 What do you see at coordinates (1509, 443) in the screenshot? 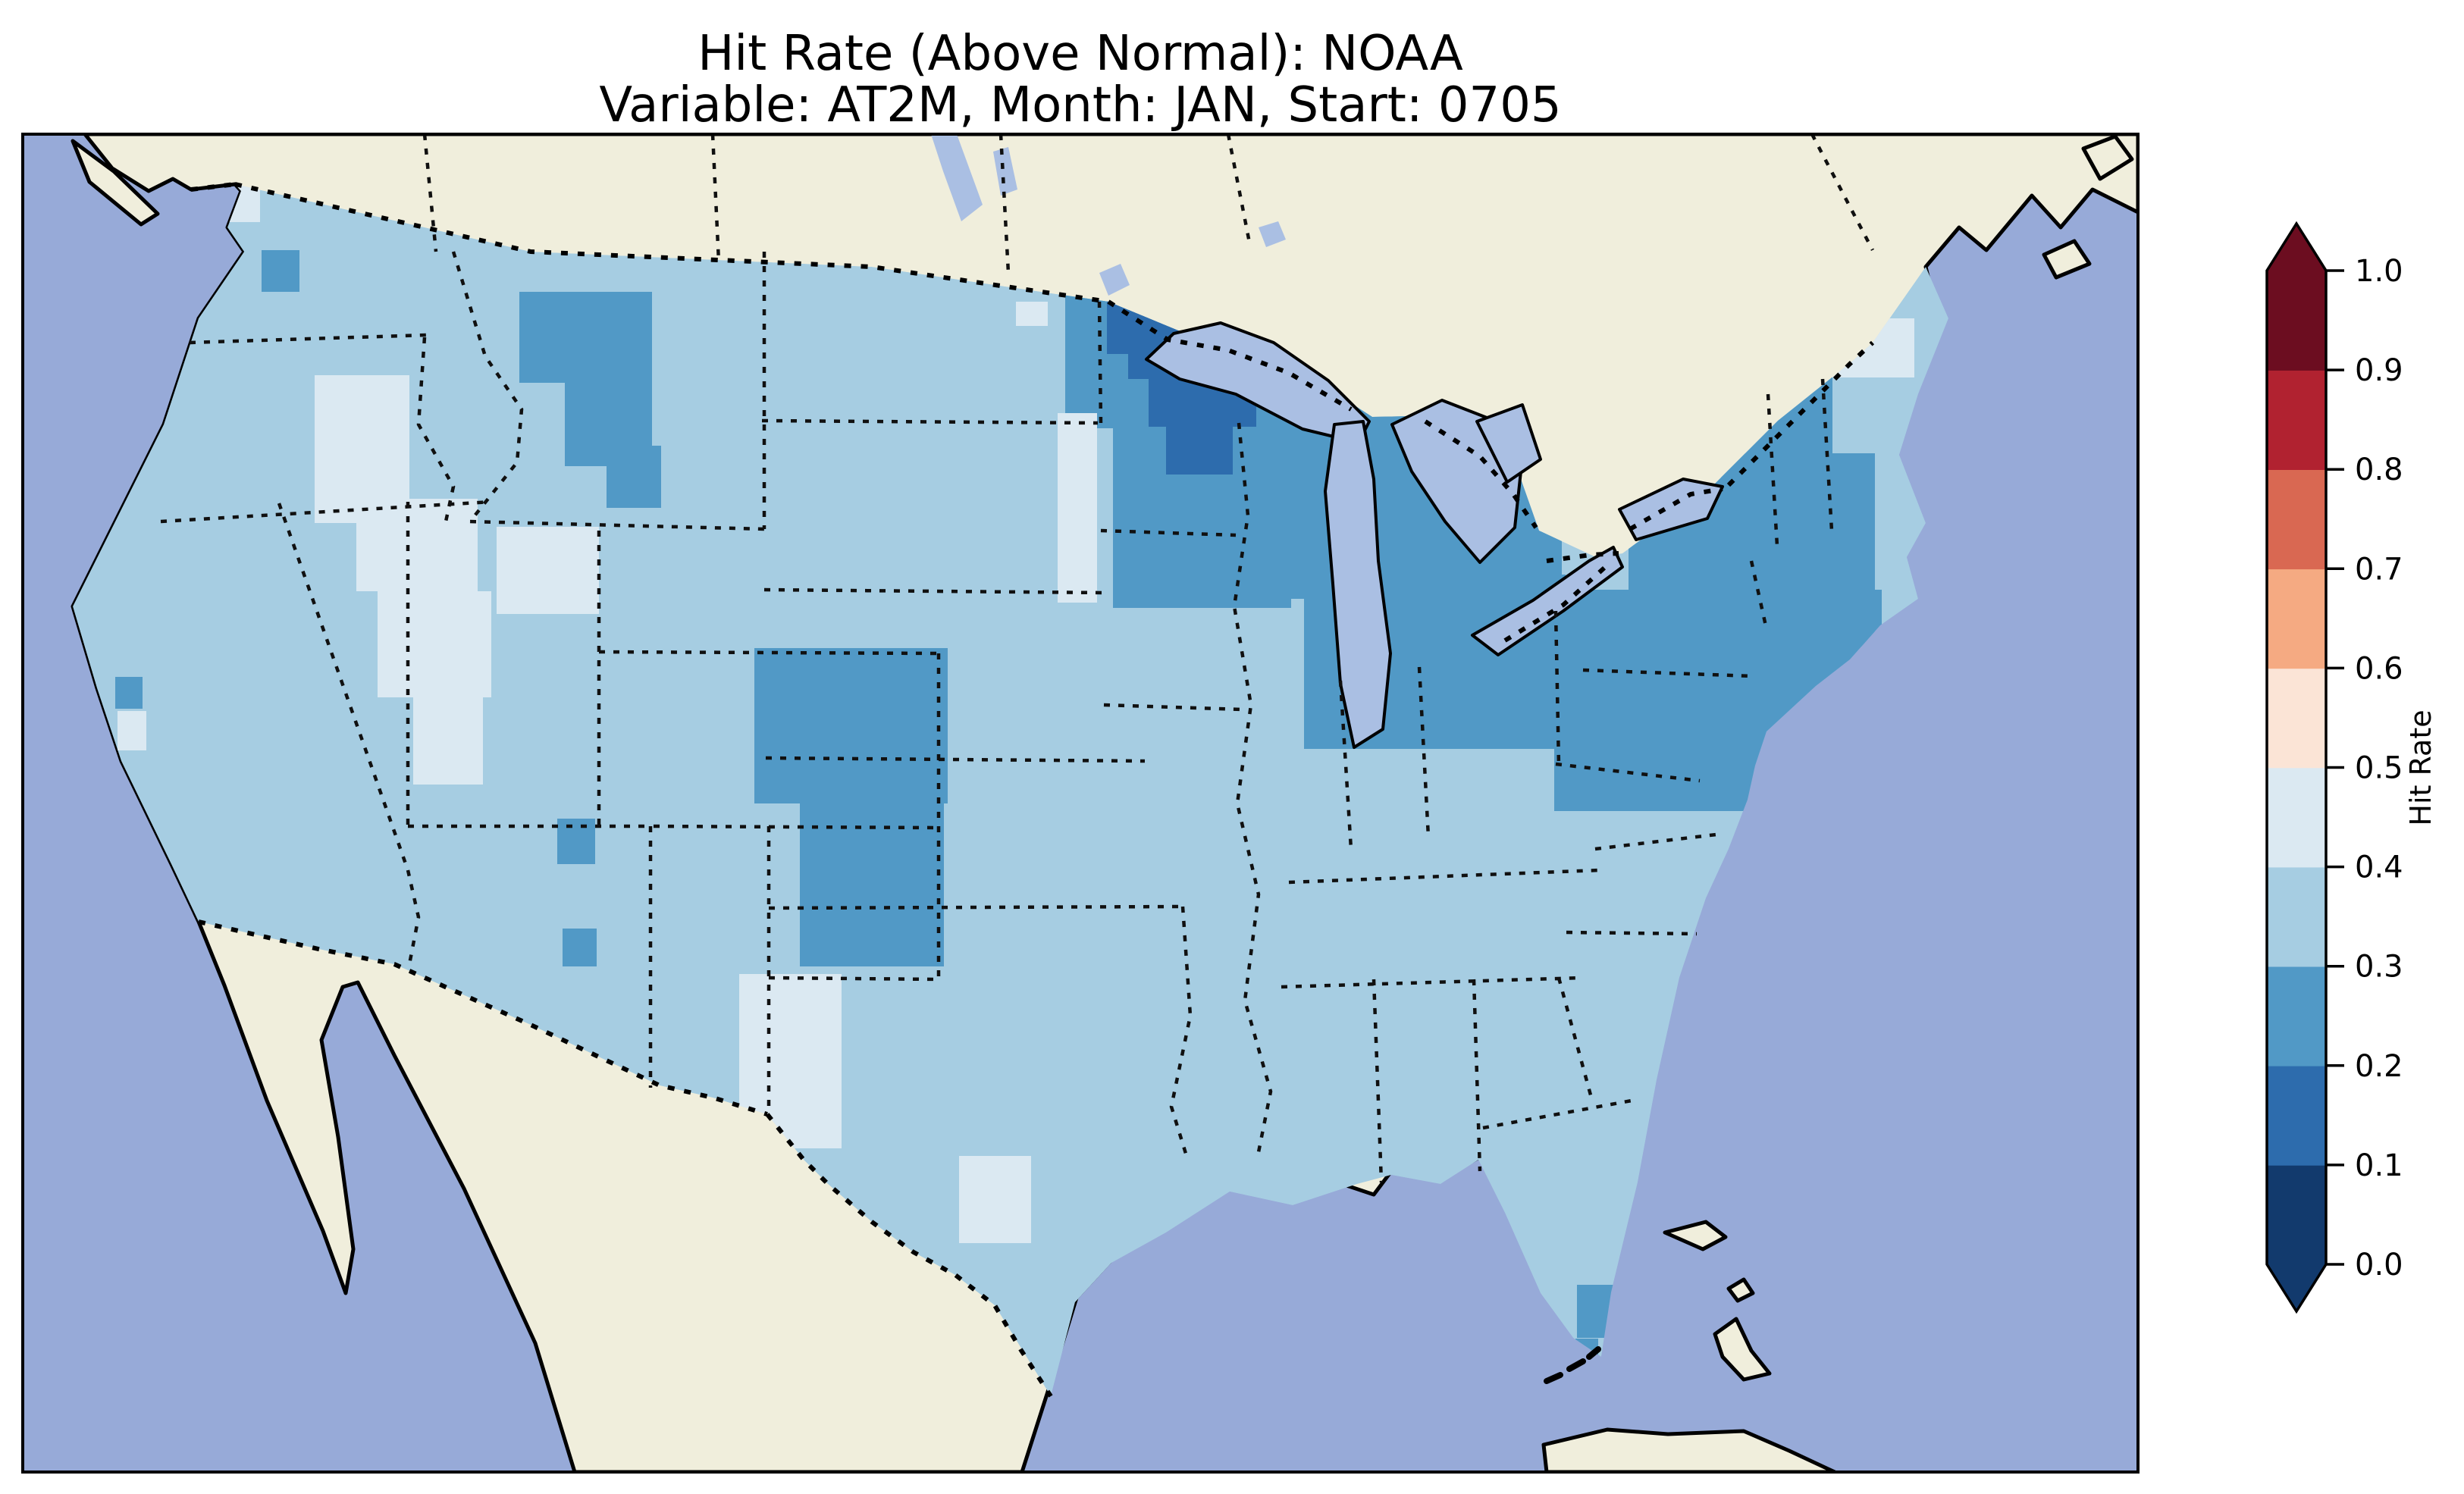
I see `georgian-bay` at bounding box center [1509, 443].